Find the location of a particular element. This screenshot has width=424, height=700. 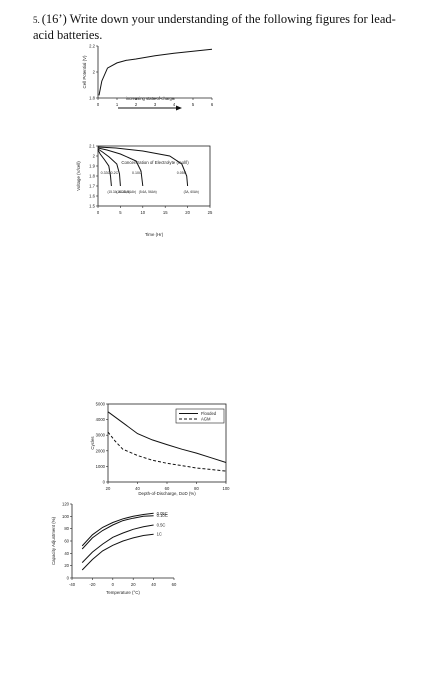

y-axis-label: Cell Potential (V) is located at coordinates (84, 71).